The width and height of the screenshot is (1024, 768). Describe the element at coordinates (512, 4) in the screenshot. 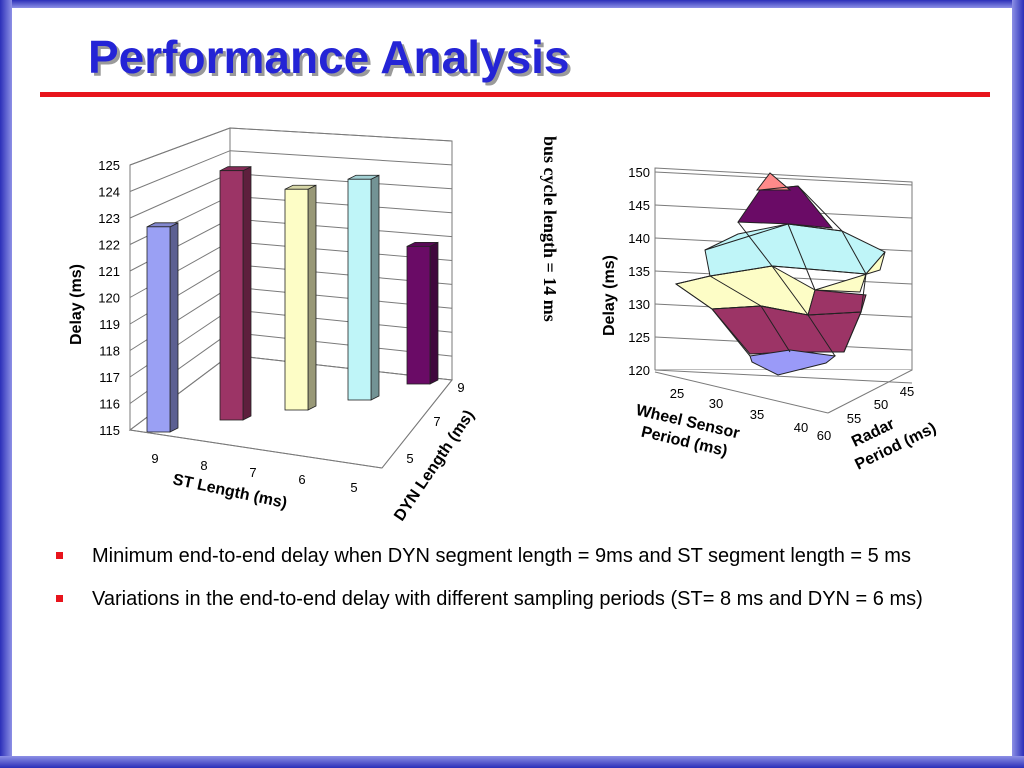

I see `frame-top` at that location.